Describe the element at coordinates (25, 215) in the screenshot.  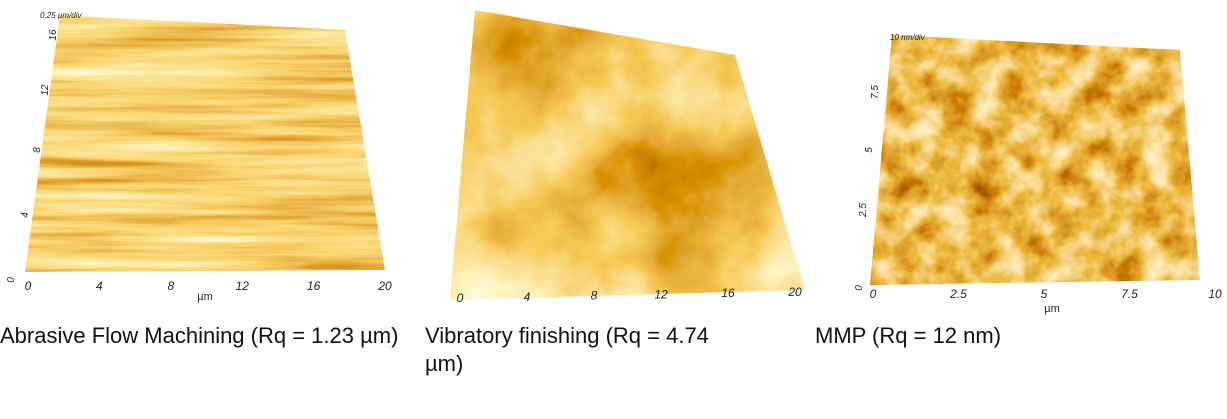
I see `y-tick-label: 4` at that location.